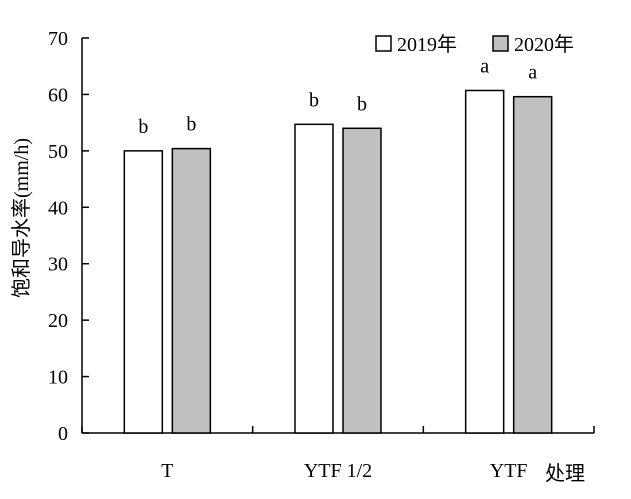  Describe the element at coordinates (58, 265) in the screenshot. I see `y-tick-label: 30` at that location.